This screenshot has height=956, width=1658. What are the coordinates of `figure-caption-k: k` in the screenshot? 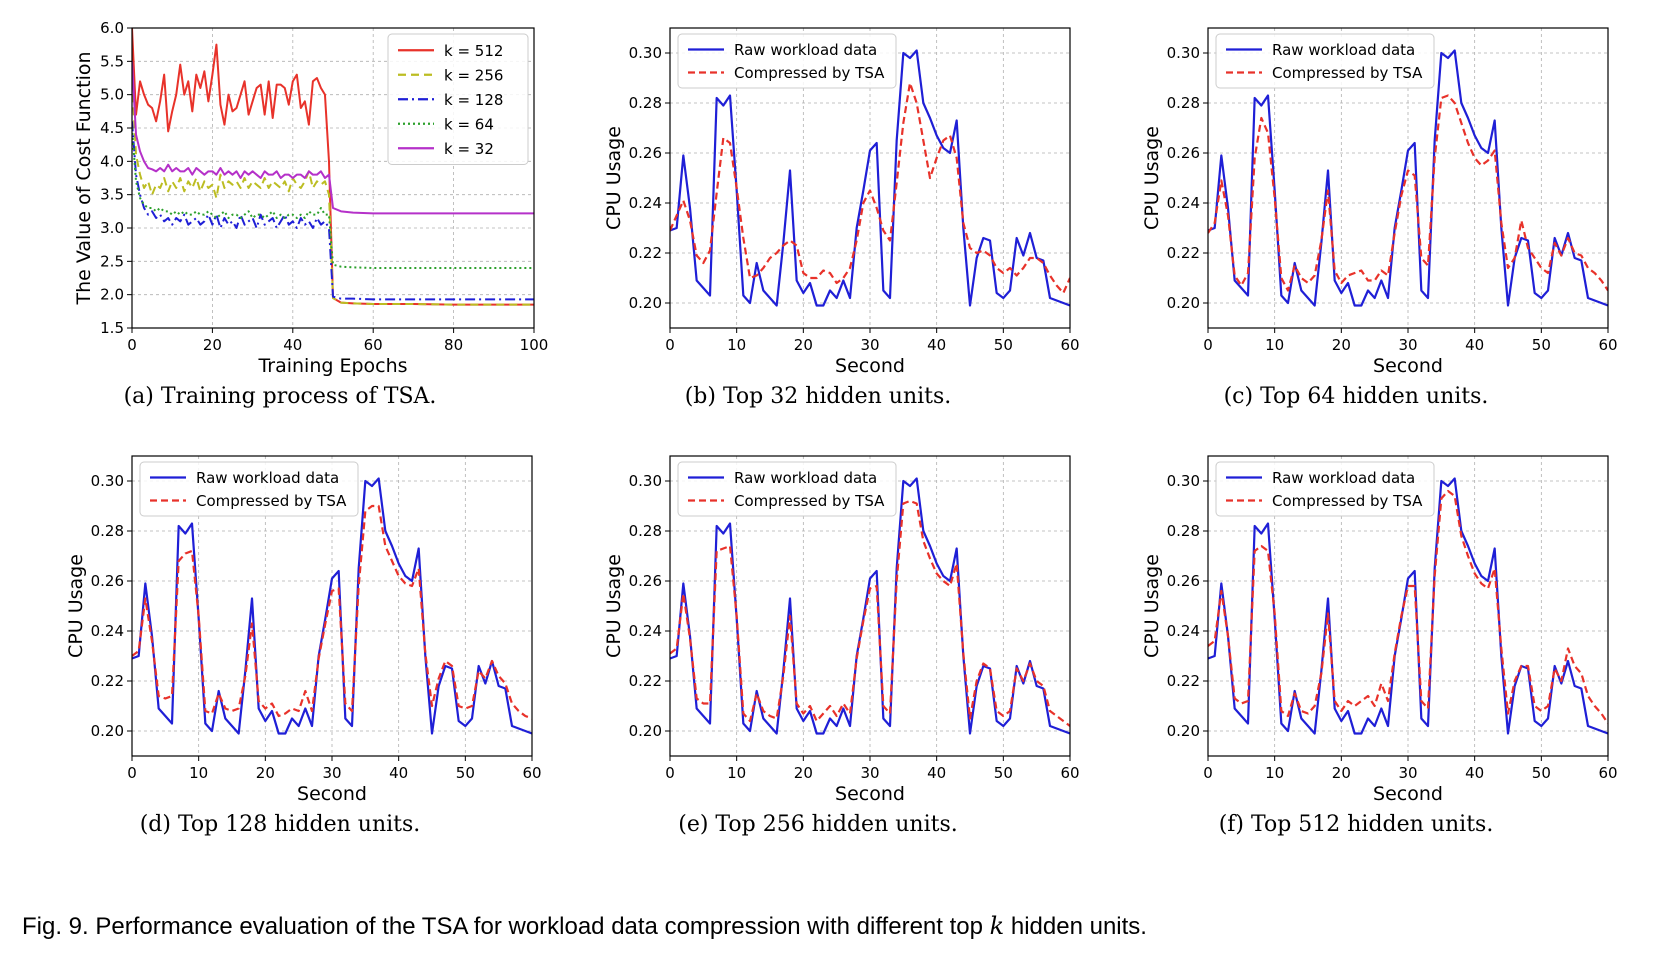 It's located at (997, 926).